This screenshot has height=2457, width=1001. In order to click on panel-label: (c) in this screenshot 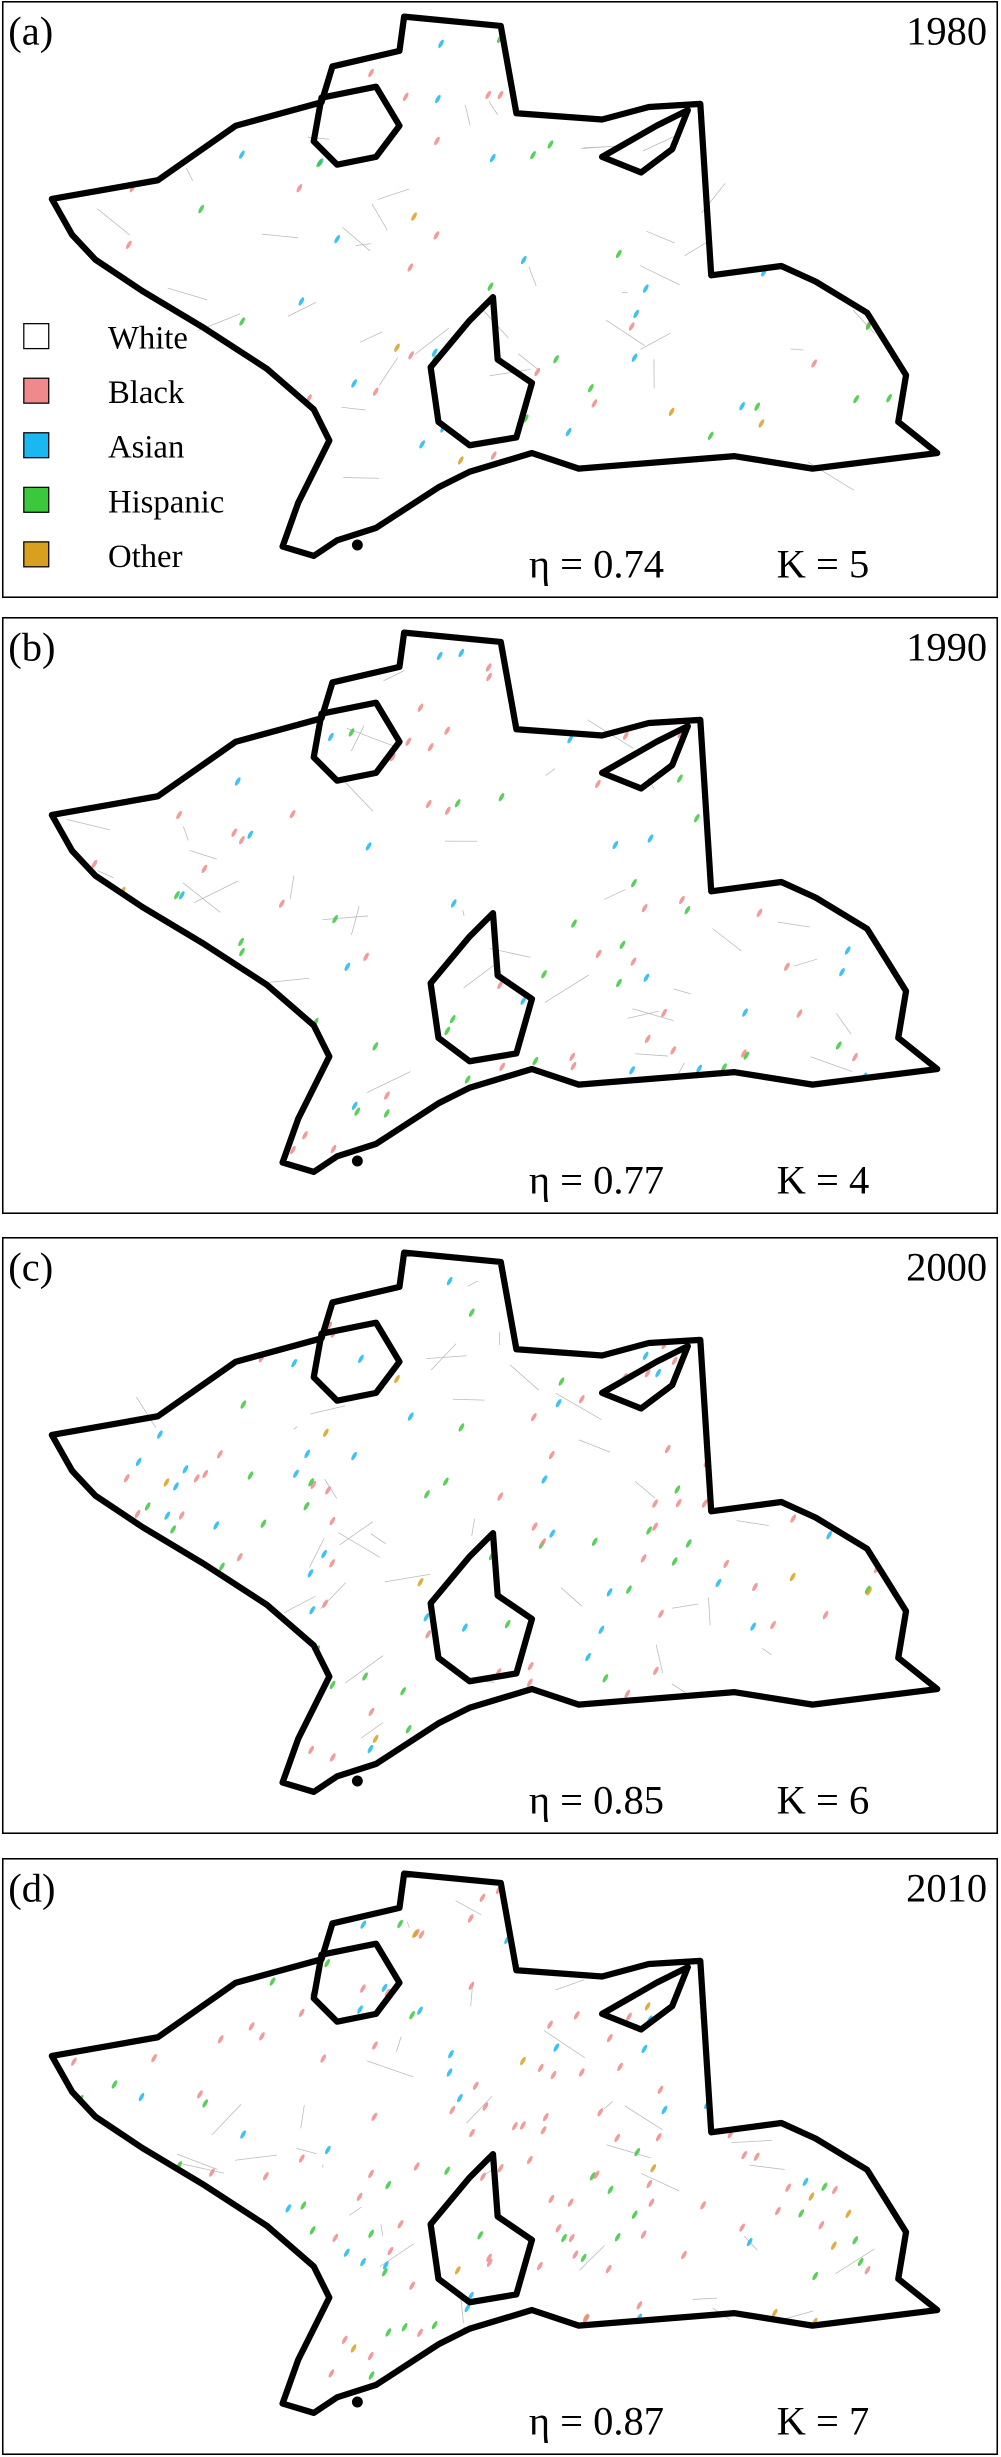, I will do `click(30, 1267)`.